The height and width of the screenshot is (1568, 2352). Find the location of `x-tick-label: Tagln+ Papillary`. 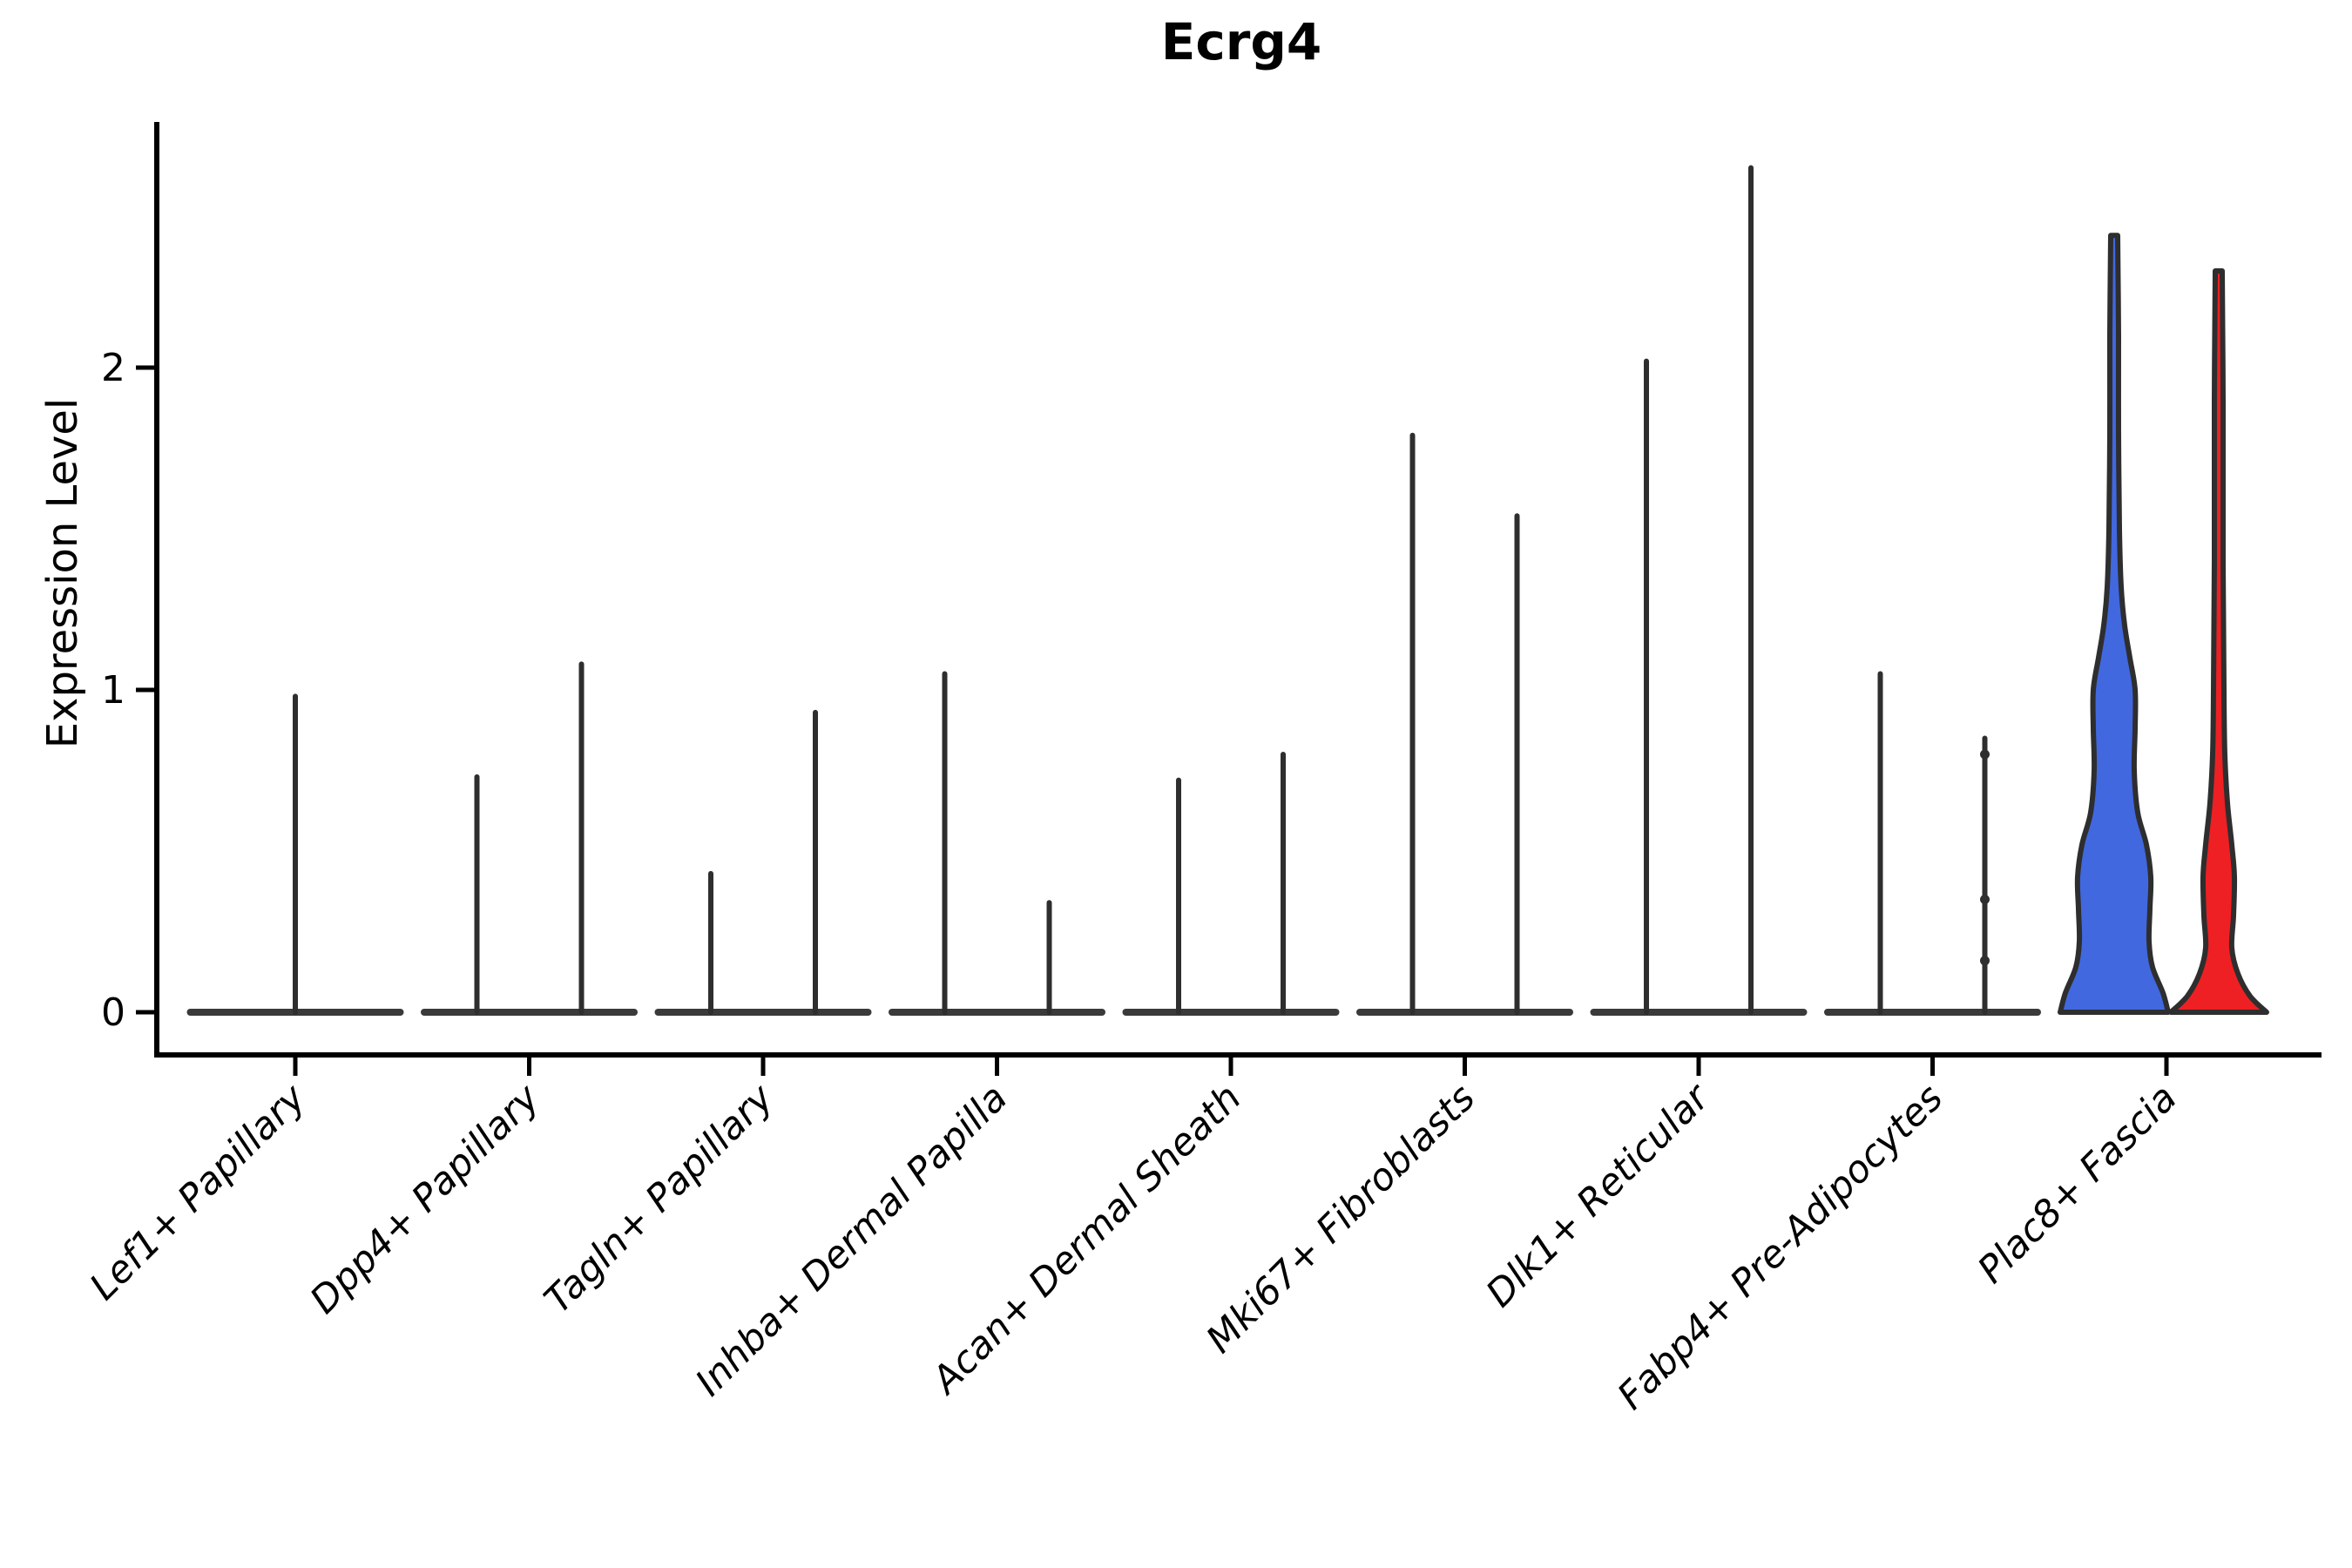

x-tick-label: Tagln+ Papillary is located at coordinates (660, 1199).